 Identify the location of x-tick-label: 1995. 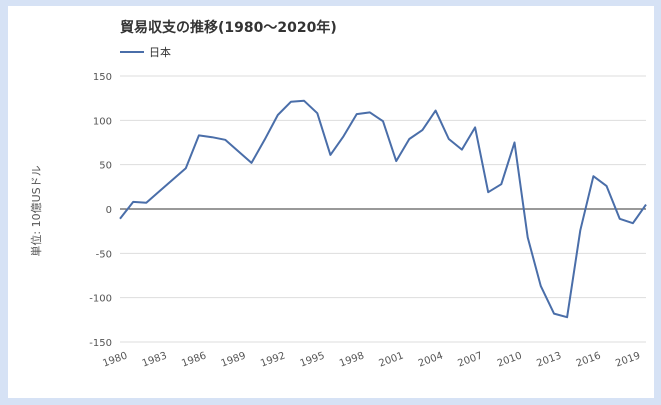
(313, 359).